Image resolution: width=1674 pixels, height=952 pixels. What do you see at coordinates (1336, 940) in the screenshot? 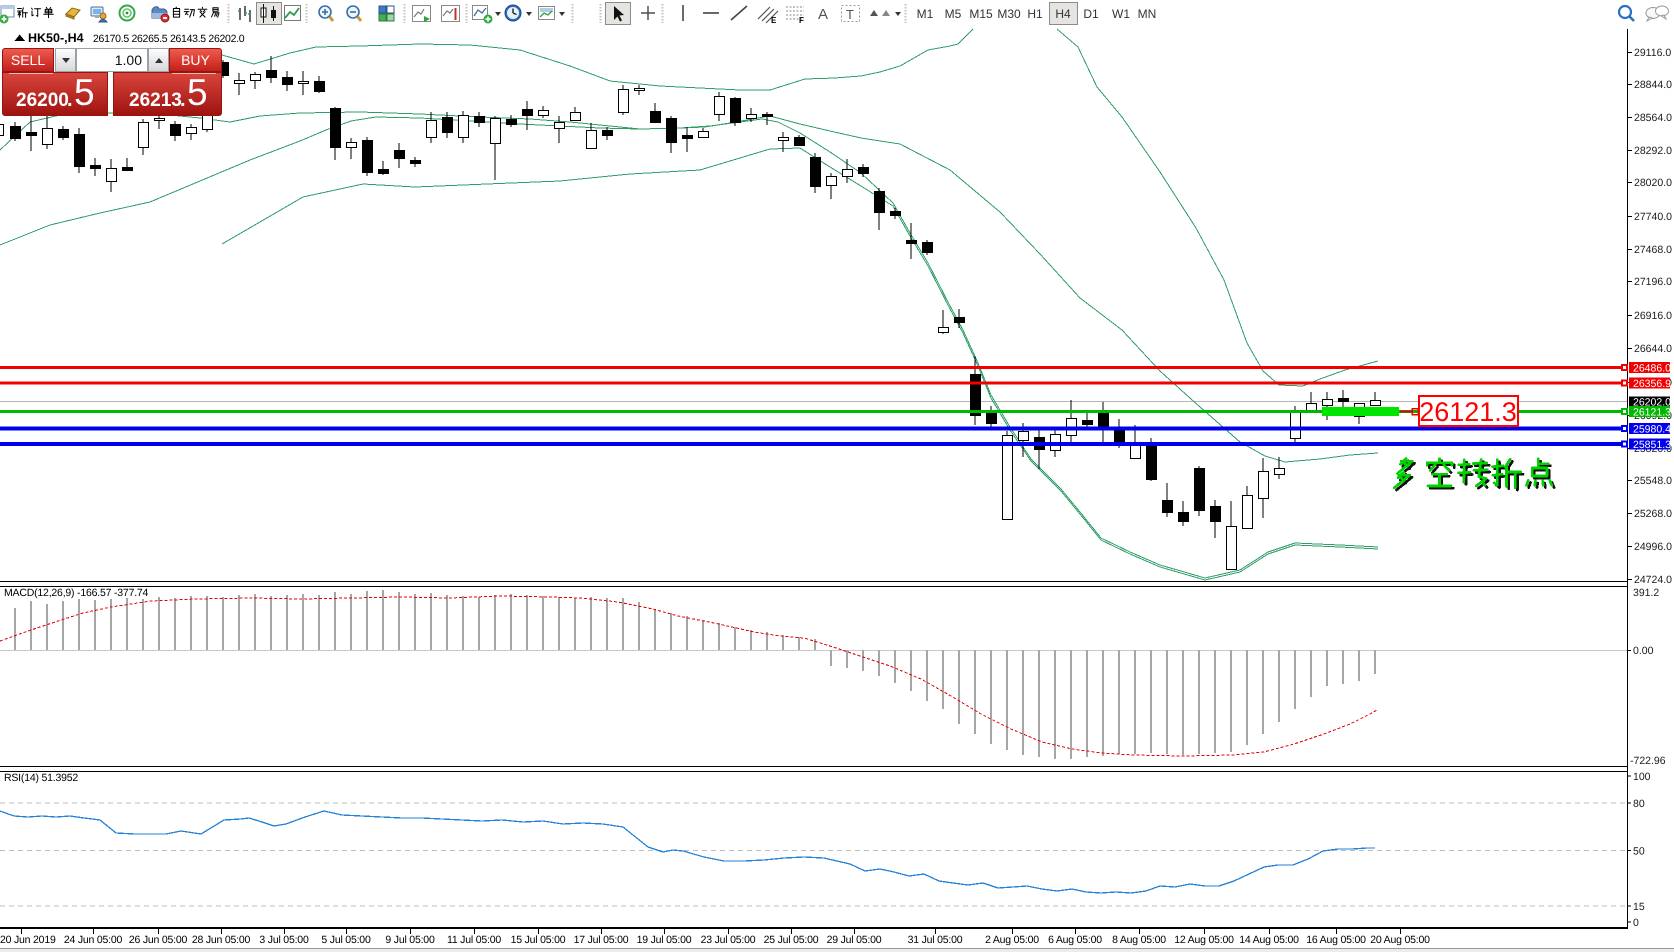
I see `svg-text: 16 Aug 05:00` at bounding box center [1336, 940].